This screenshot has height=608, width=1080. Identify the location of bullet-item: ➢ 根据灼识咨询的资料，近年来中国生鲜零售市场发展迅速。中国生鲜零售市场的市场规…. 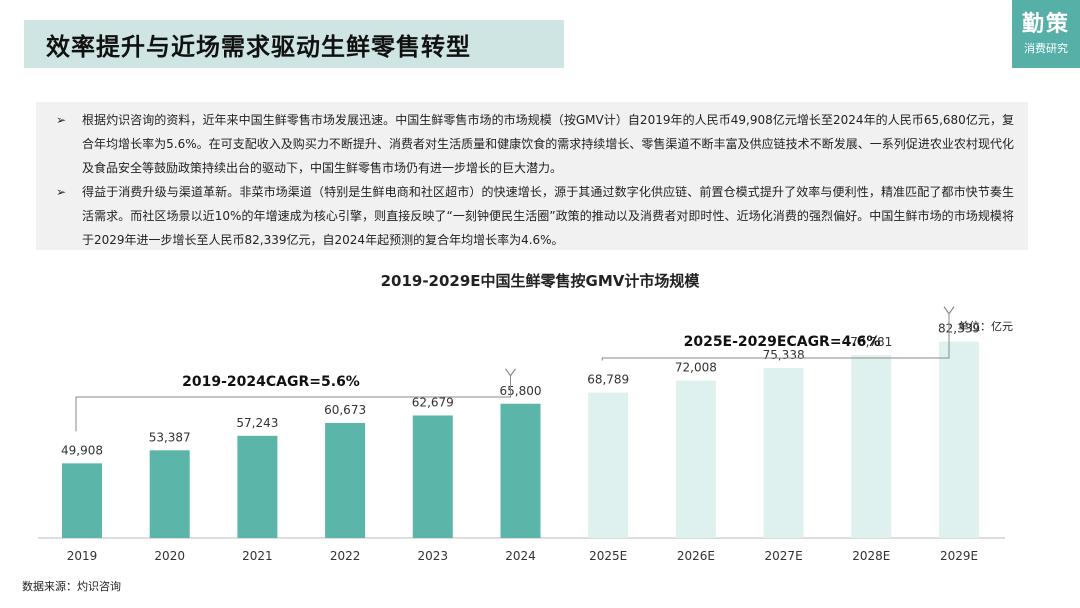
(535, 144).